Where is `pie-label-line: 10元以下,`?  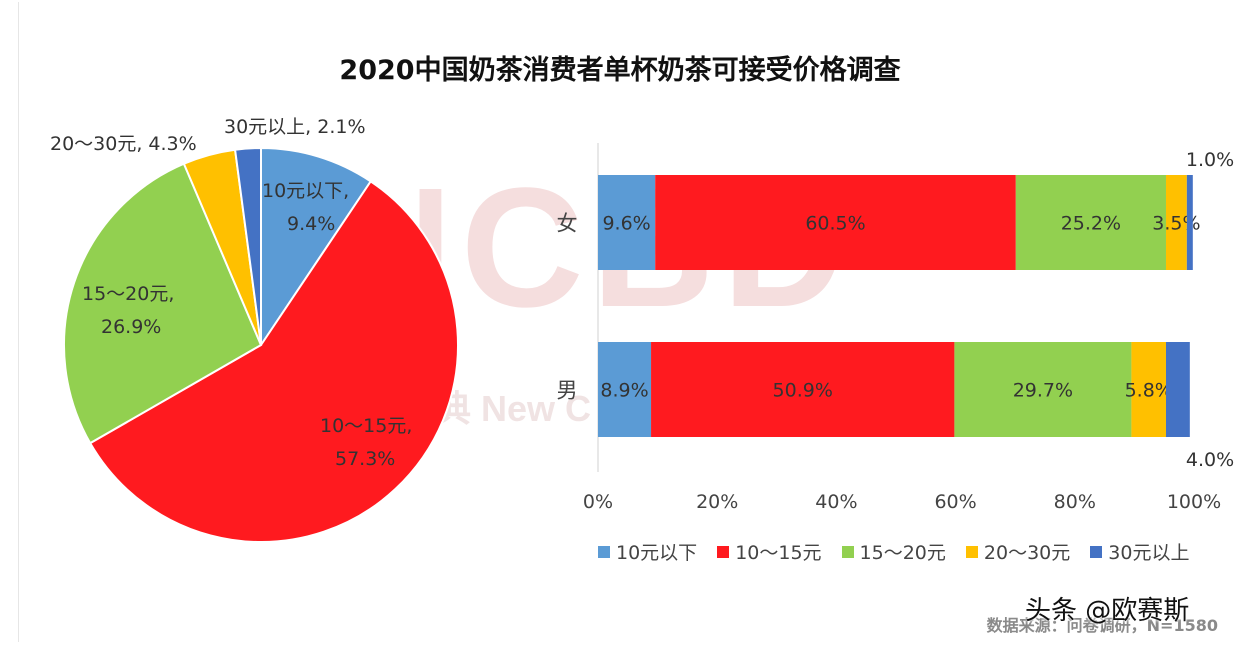 pie-label-line: 10元以下, is located at coordinates (305, 191).